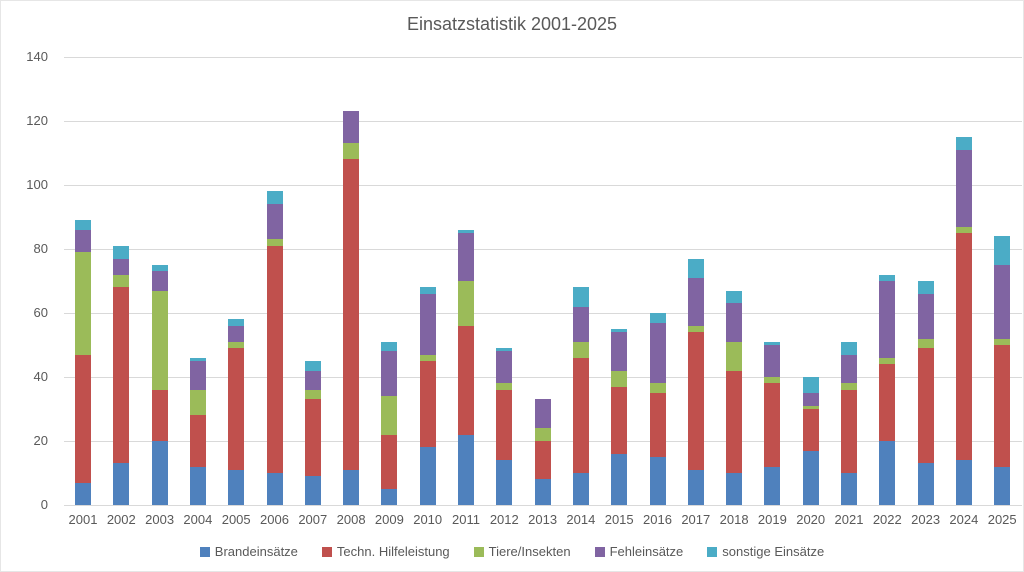 The height and width of the screenshot is (572, 1024). Describe the element at coordinates (466, 469) in the screenshot. I see `bar-segment-2011-brandeins-tze` at that location.